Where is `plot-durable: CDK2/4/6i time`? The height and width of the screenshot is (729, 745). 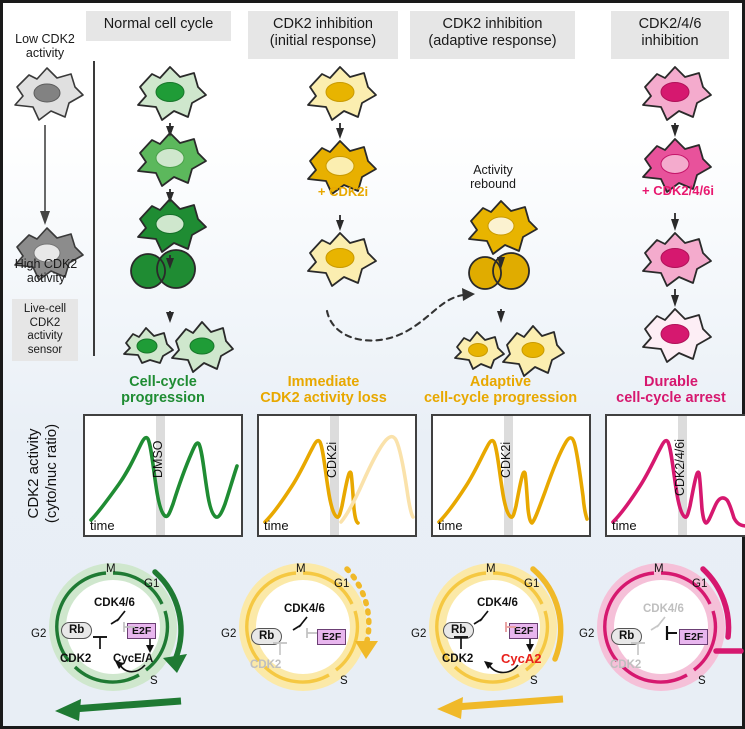 plot-durable: CDK2/4/6i time is located at coordinates (675, 475).